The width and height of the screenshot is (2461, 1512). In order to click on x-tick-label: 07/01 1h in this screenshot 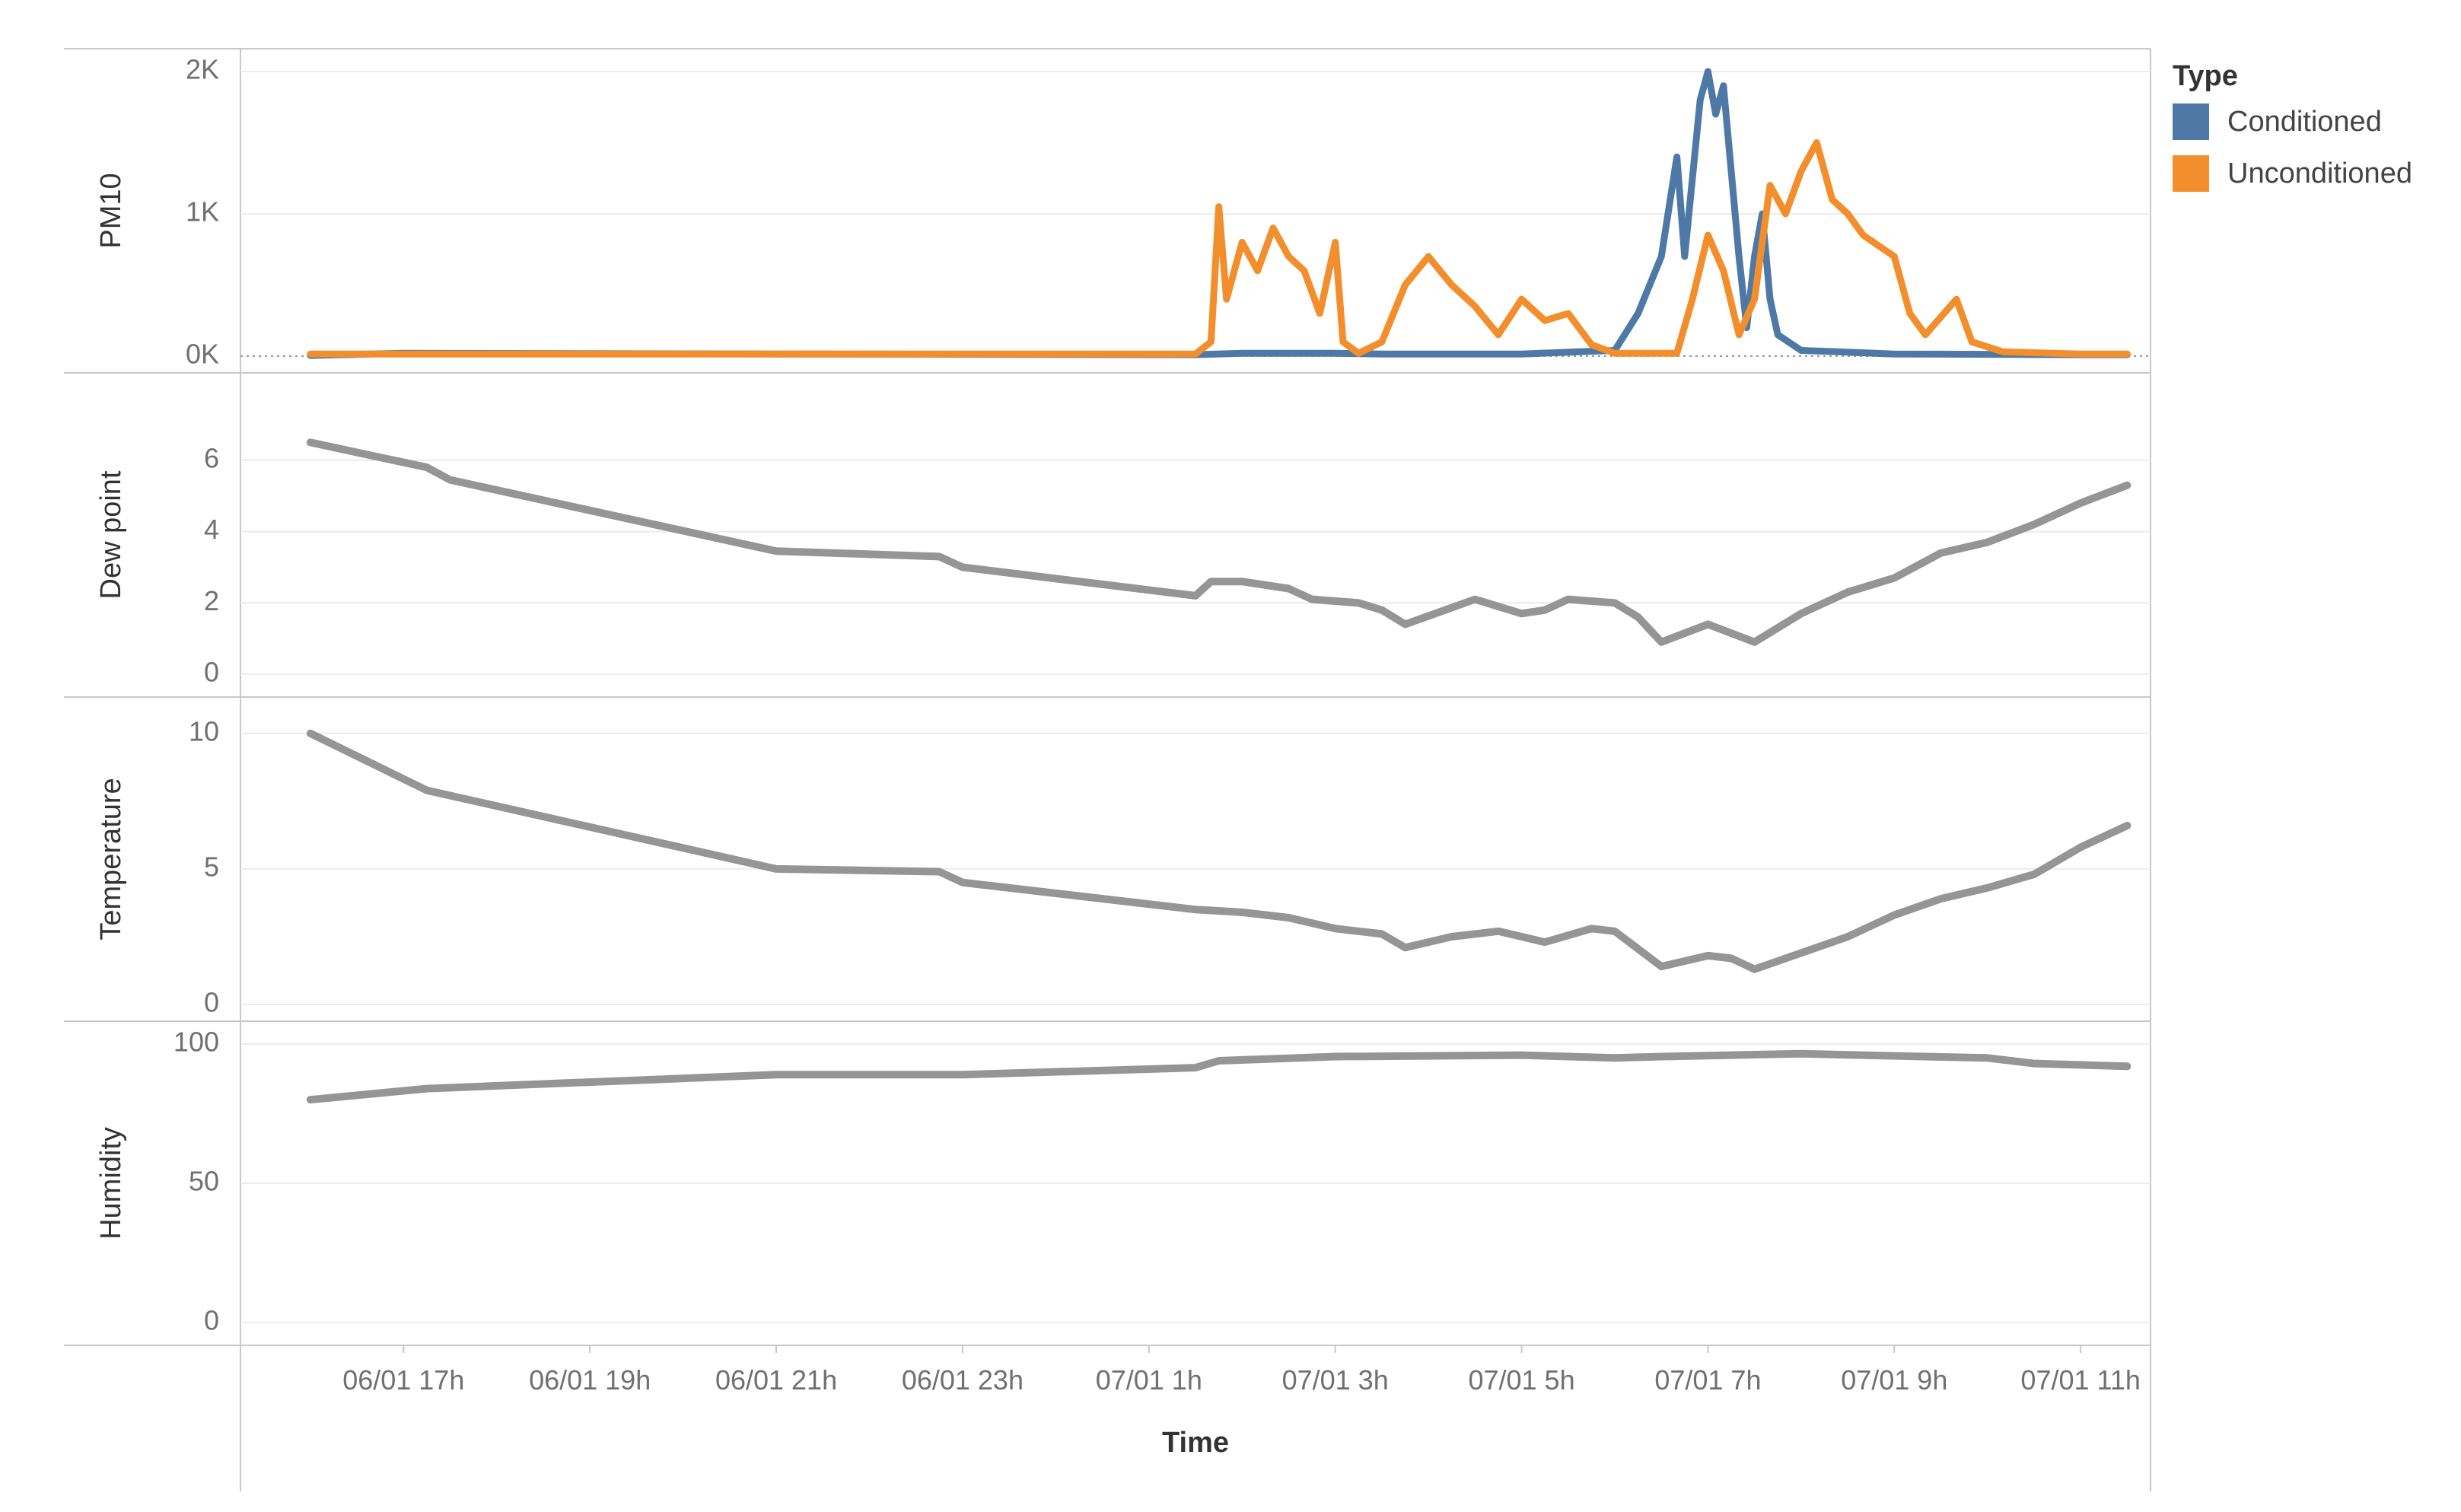, I will do `click(1149, 1380)`.